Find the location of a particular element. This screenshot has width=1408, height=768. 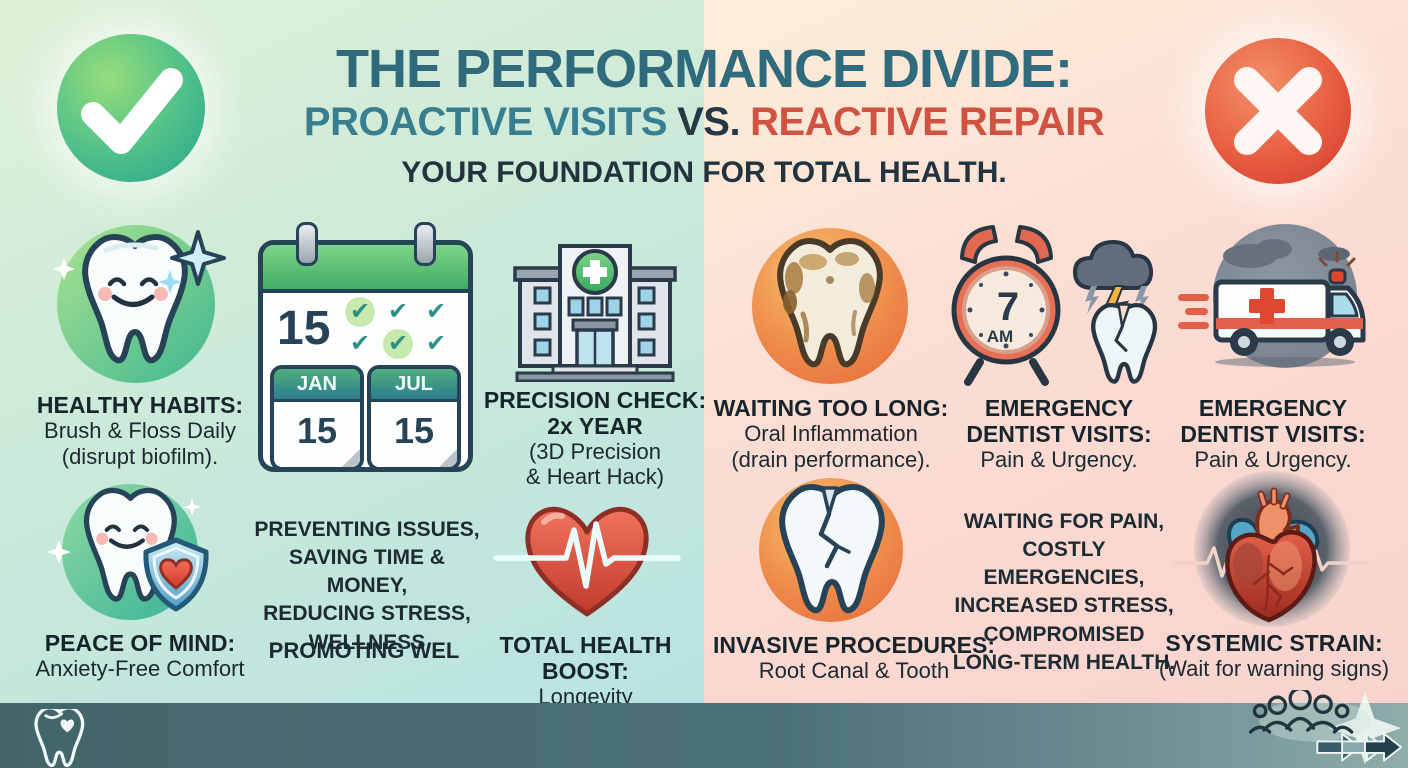

calendar-jan: JAN 15 is located at coordinates (317, 416).